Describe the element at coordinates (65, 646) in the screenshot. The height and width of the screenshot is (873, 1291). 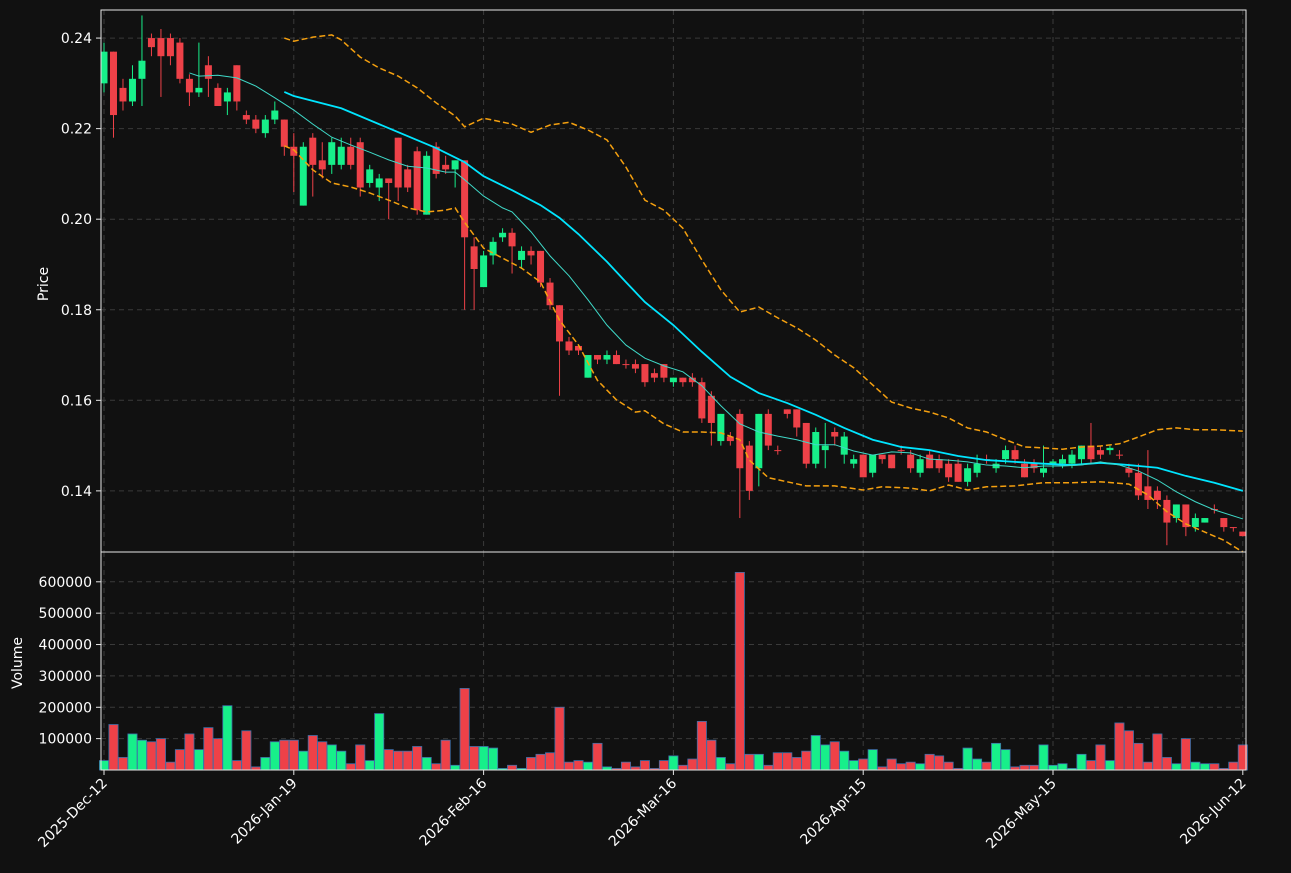
I see `y-tick-label: 400000` at that location.